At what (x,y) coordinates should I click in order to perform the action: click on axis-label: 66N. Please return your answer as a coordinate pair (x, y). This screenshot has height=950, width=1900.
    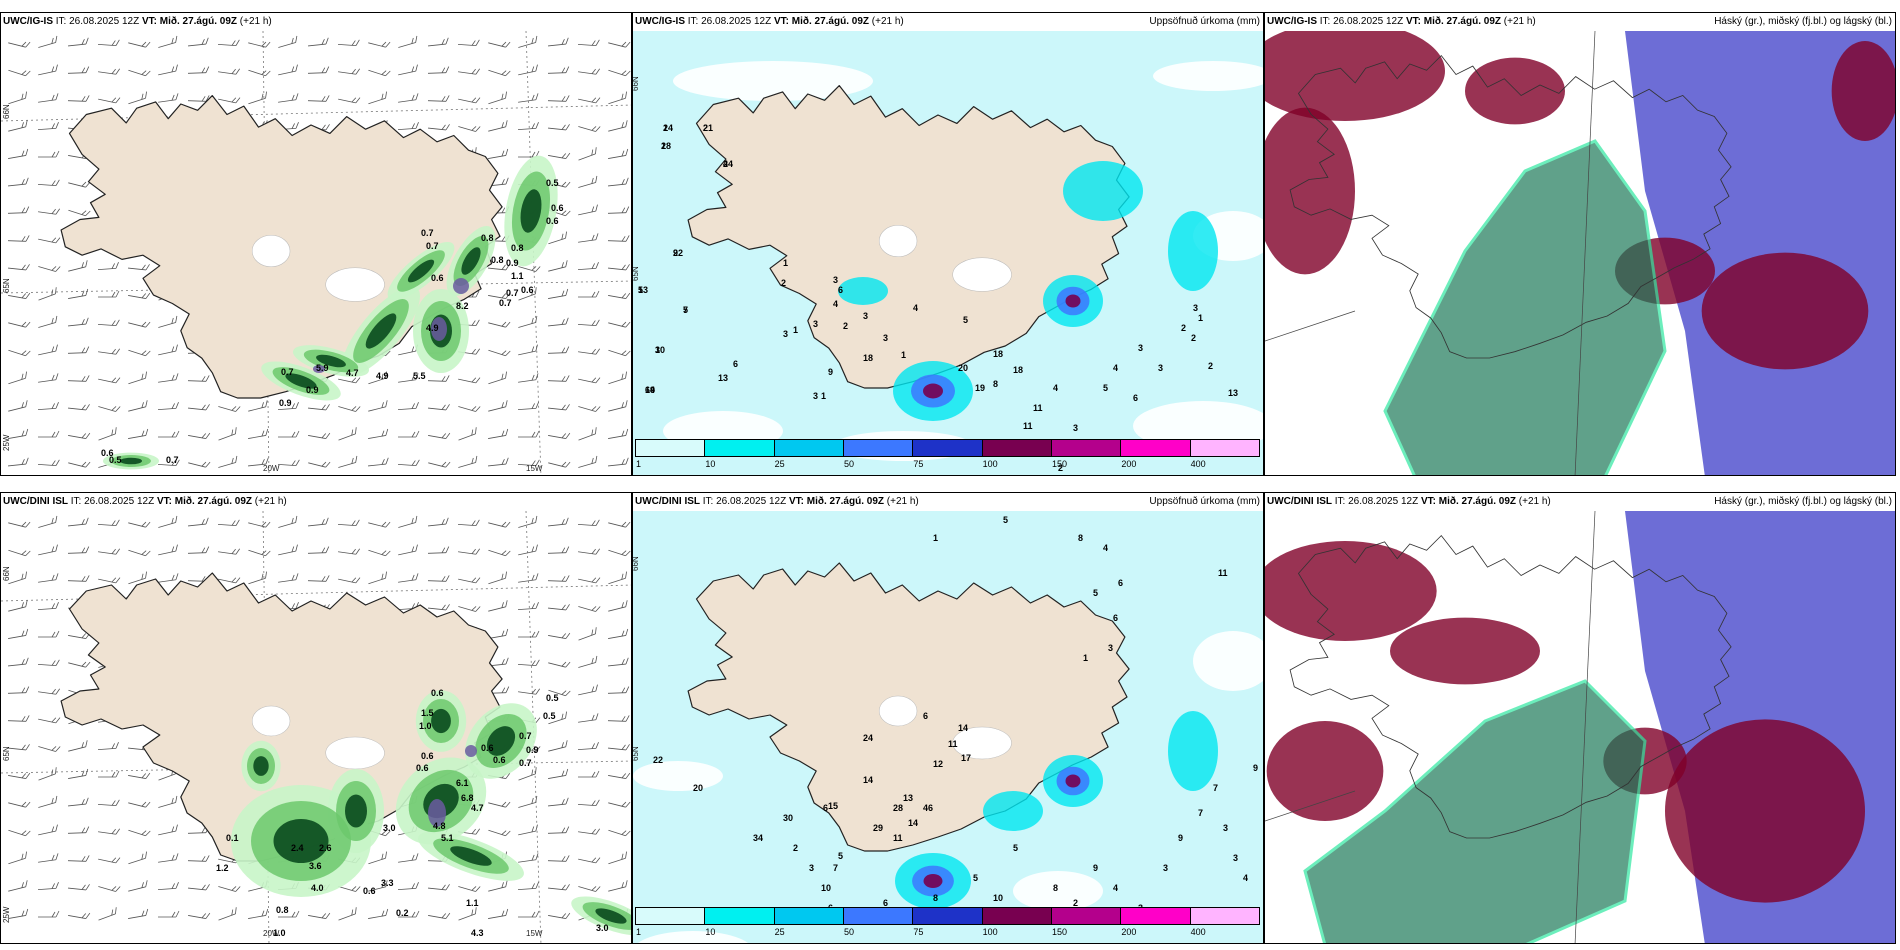
    Looking at the image, I should click on (6, 573).